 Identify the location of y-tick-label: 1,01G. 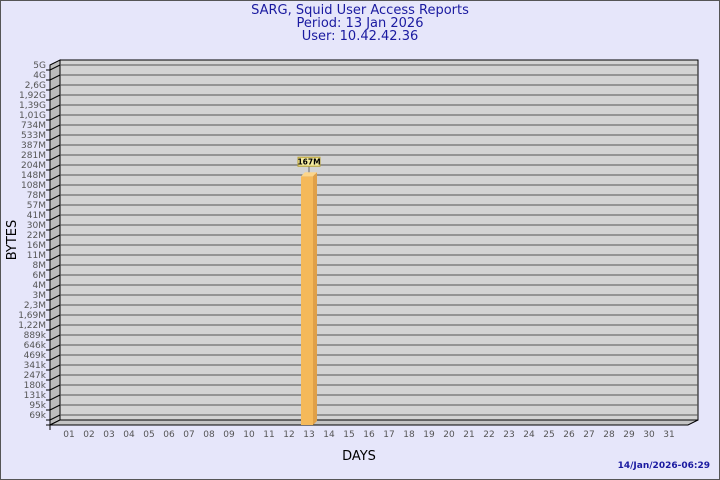
(32, 116).